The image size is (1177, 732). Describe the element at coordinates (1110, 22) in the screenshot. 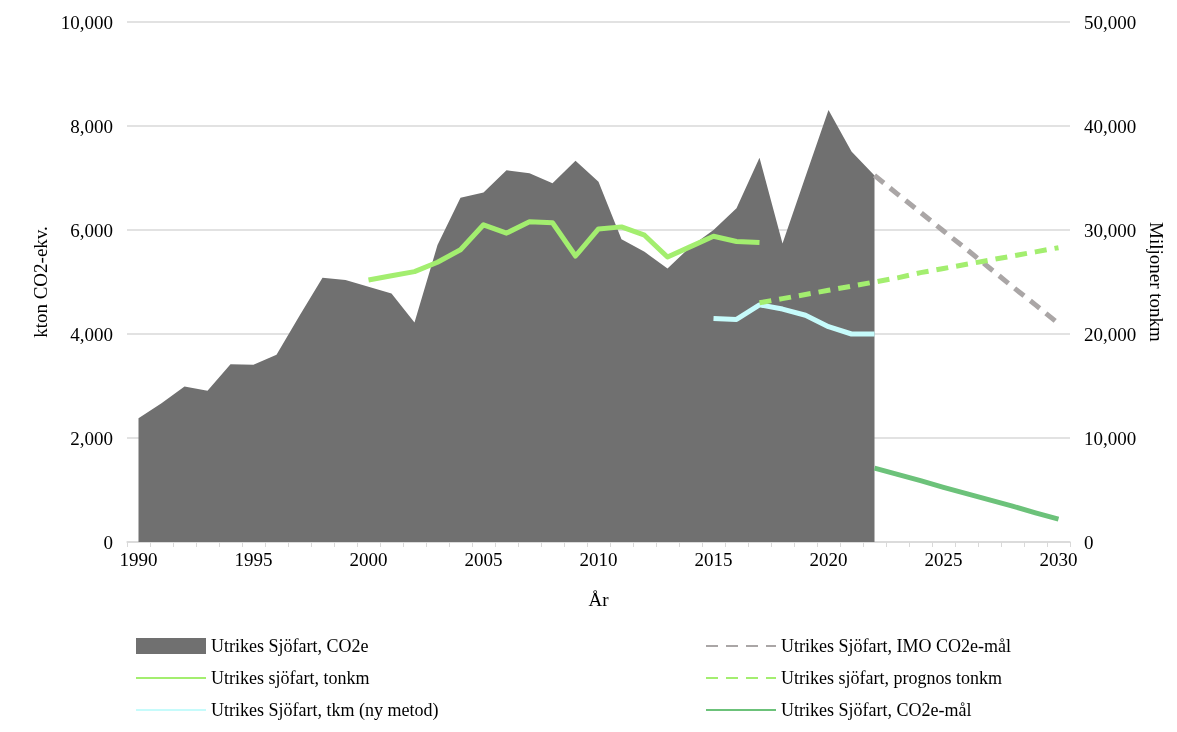

I see `y2-tick-label: 50,000` at that location.